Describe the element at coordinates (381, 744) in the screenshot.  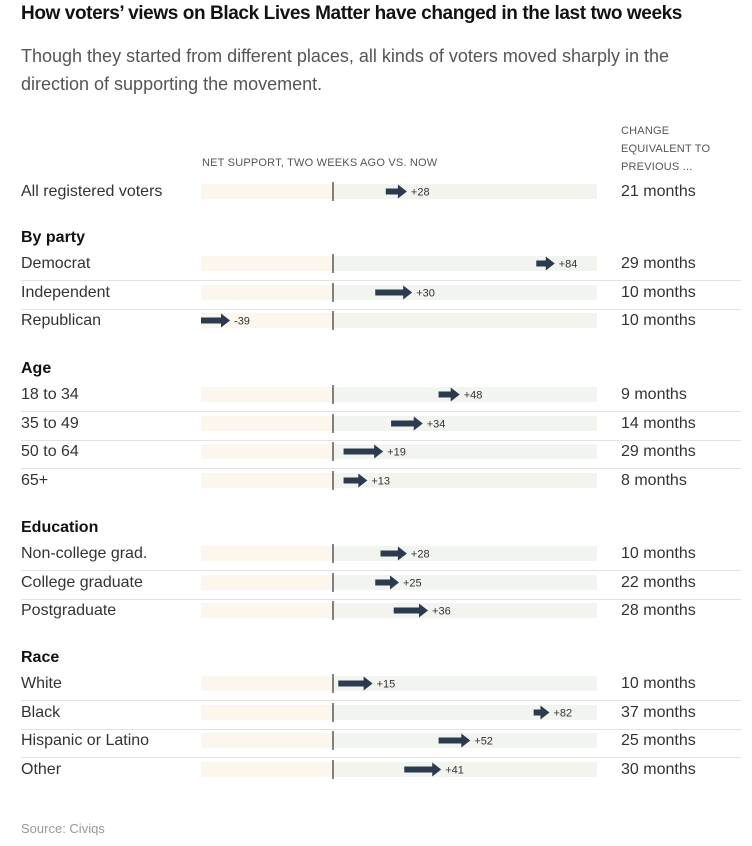
I see `chart-row: Hispanic or Latino +52 25 months` at that location.